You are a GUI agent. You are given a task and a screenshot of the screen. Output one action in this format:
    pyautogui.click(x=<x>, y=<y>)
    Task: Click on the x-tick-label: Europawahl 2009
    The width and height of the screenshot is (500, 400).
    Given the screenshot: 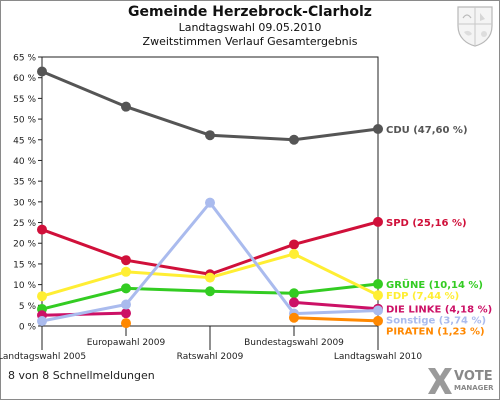 What is the action you would take?
    pyautogui.click(x=126, y=343)
    